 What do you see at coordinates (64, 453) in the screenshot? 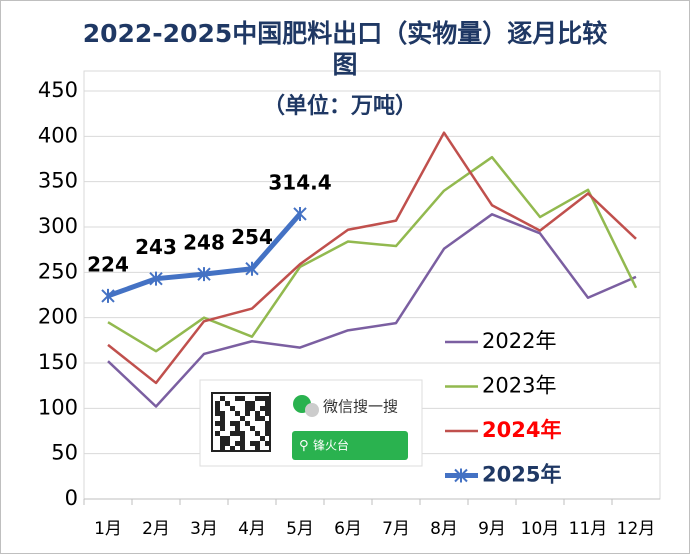
I see `y-tick-label: 50` at bounding box center [64, 453].